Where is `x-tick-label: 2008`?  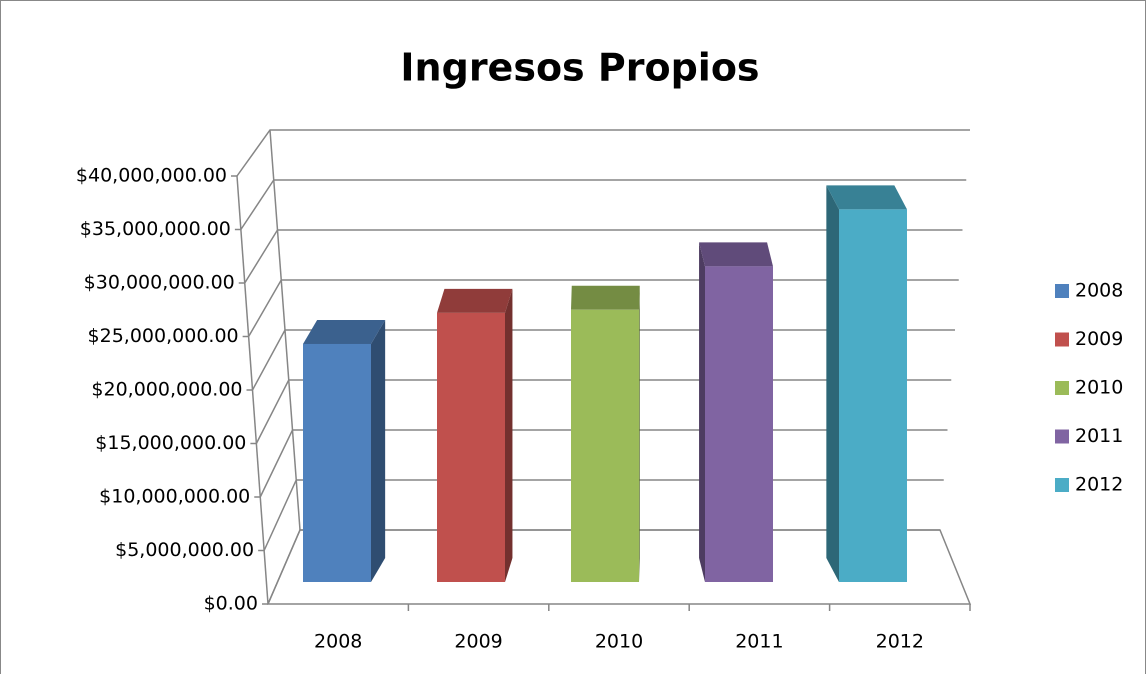 x-tick-label: 2008 is located at coordinates (338, 642).